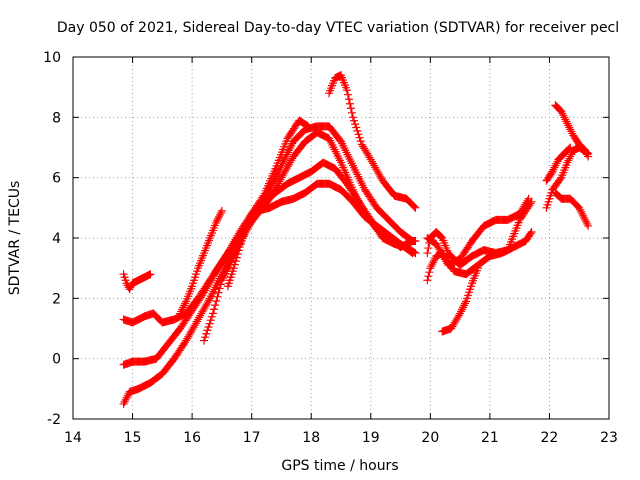 The width and height of the screenshot is (640, 480). I want to click on x-tick-label: 18, so click(311, 438).